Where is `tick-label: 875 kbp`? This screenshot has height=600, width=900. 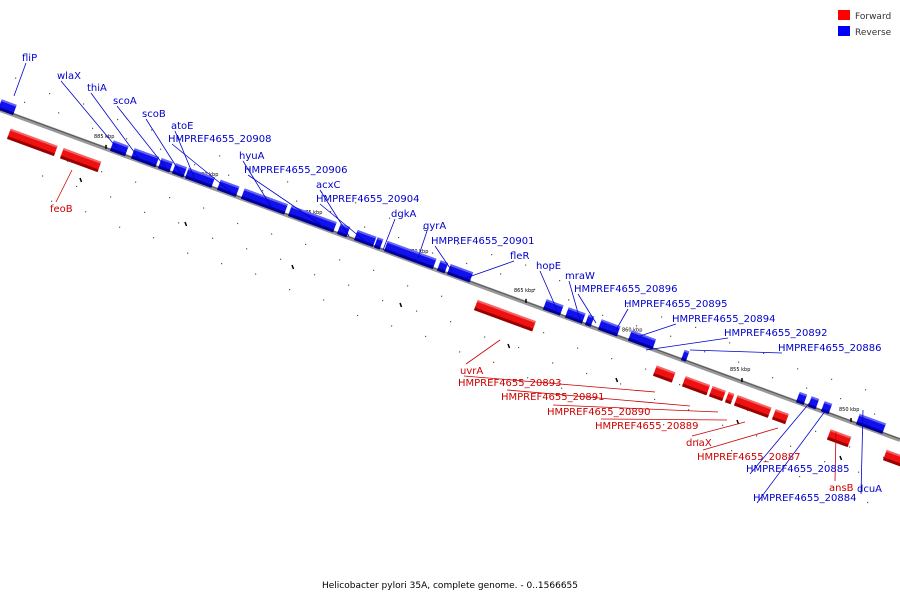 tick-label: 875 kbp is located at coordinates (312, 213).